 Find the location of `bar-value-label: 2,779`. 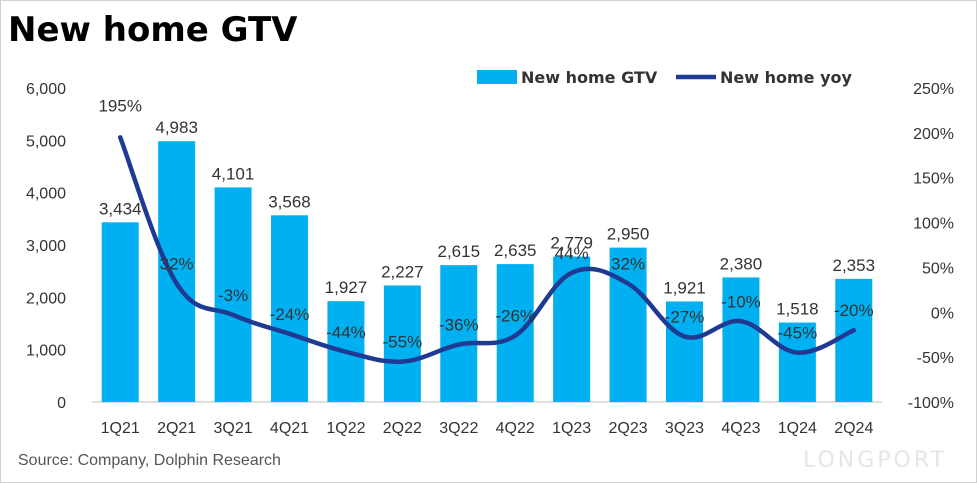

bar-value-label: 2,779 is located at coordinates (571, 243).